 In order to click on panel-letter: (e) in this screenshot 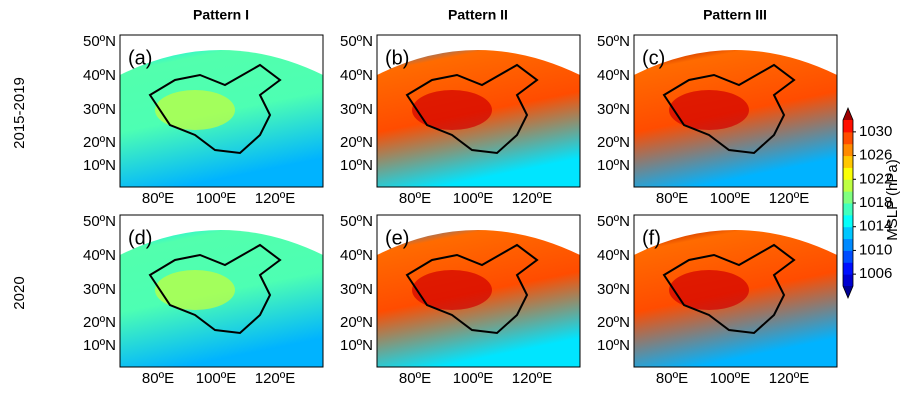, I will do `click(397, 238)`.